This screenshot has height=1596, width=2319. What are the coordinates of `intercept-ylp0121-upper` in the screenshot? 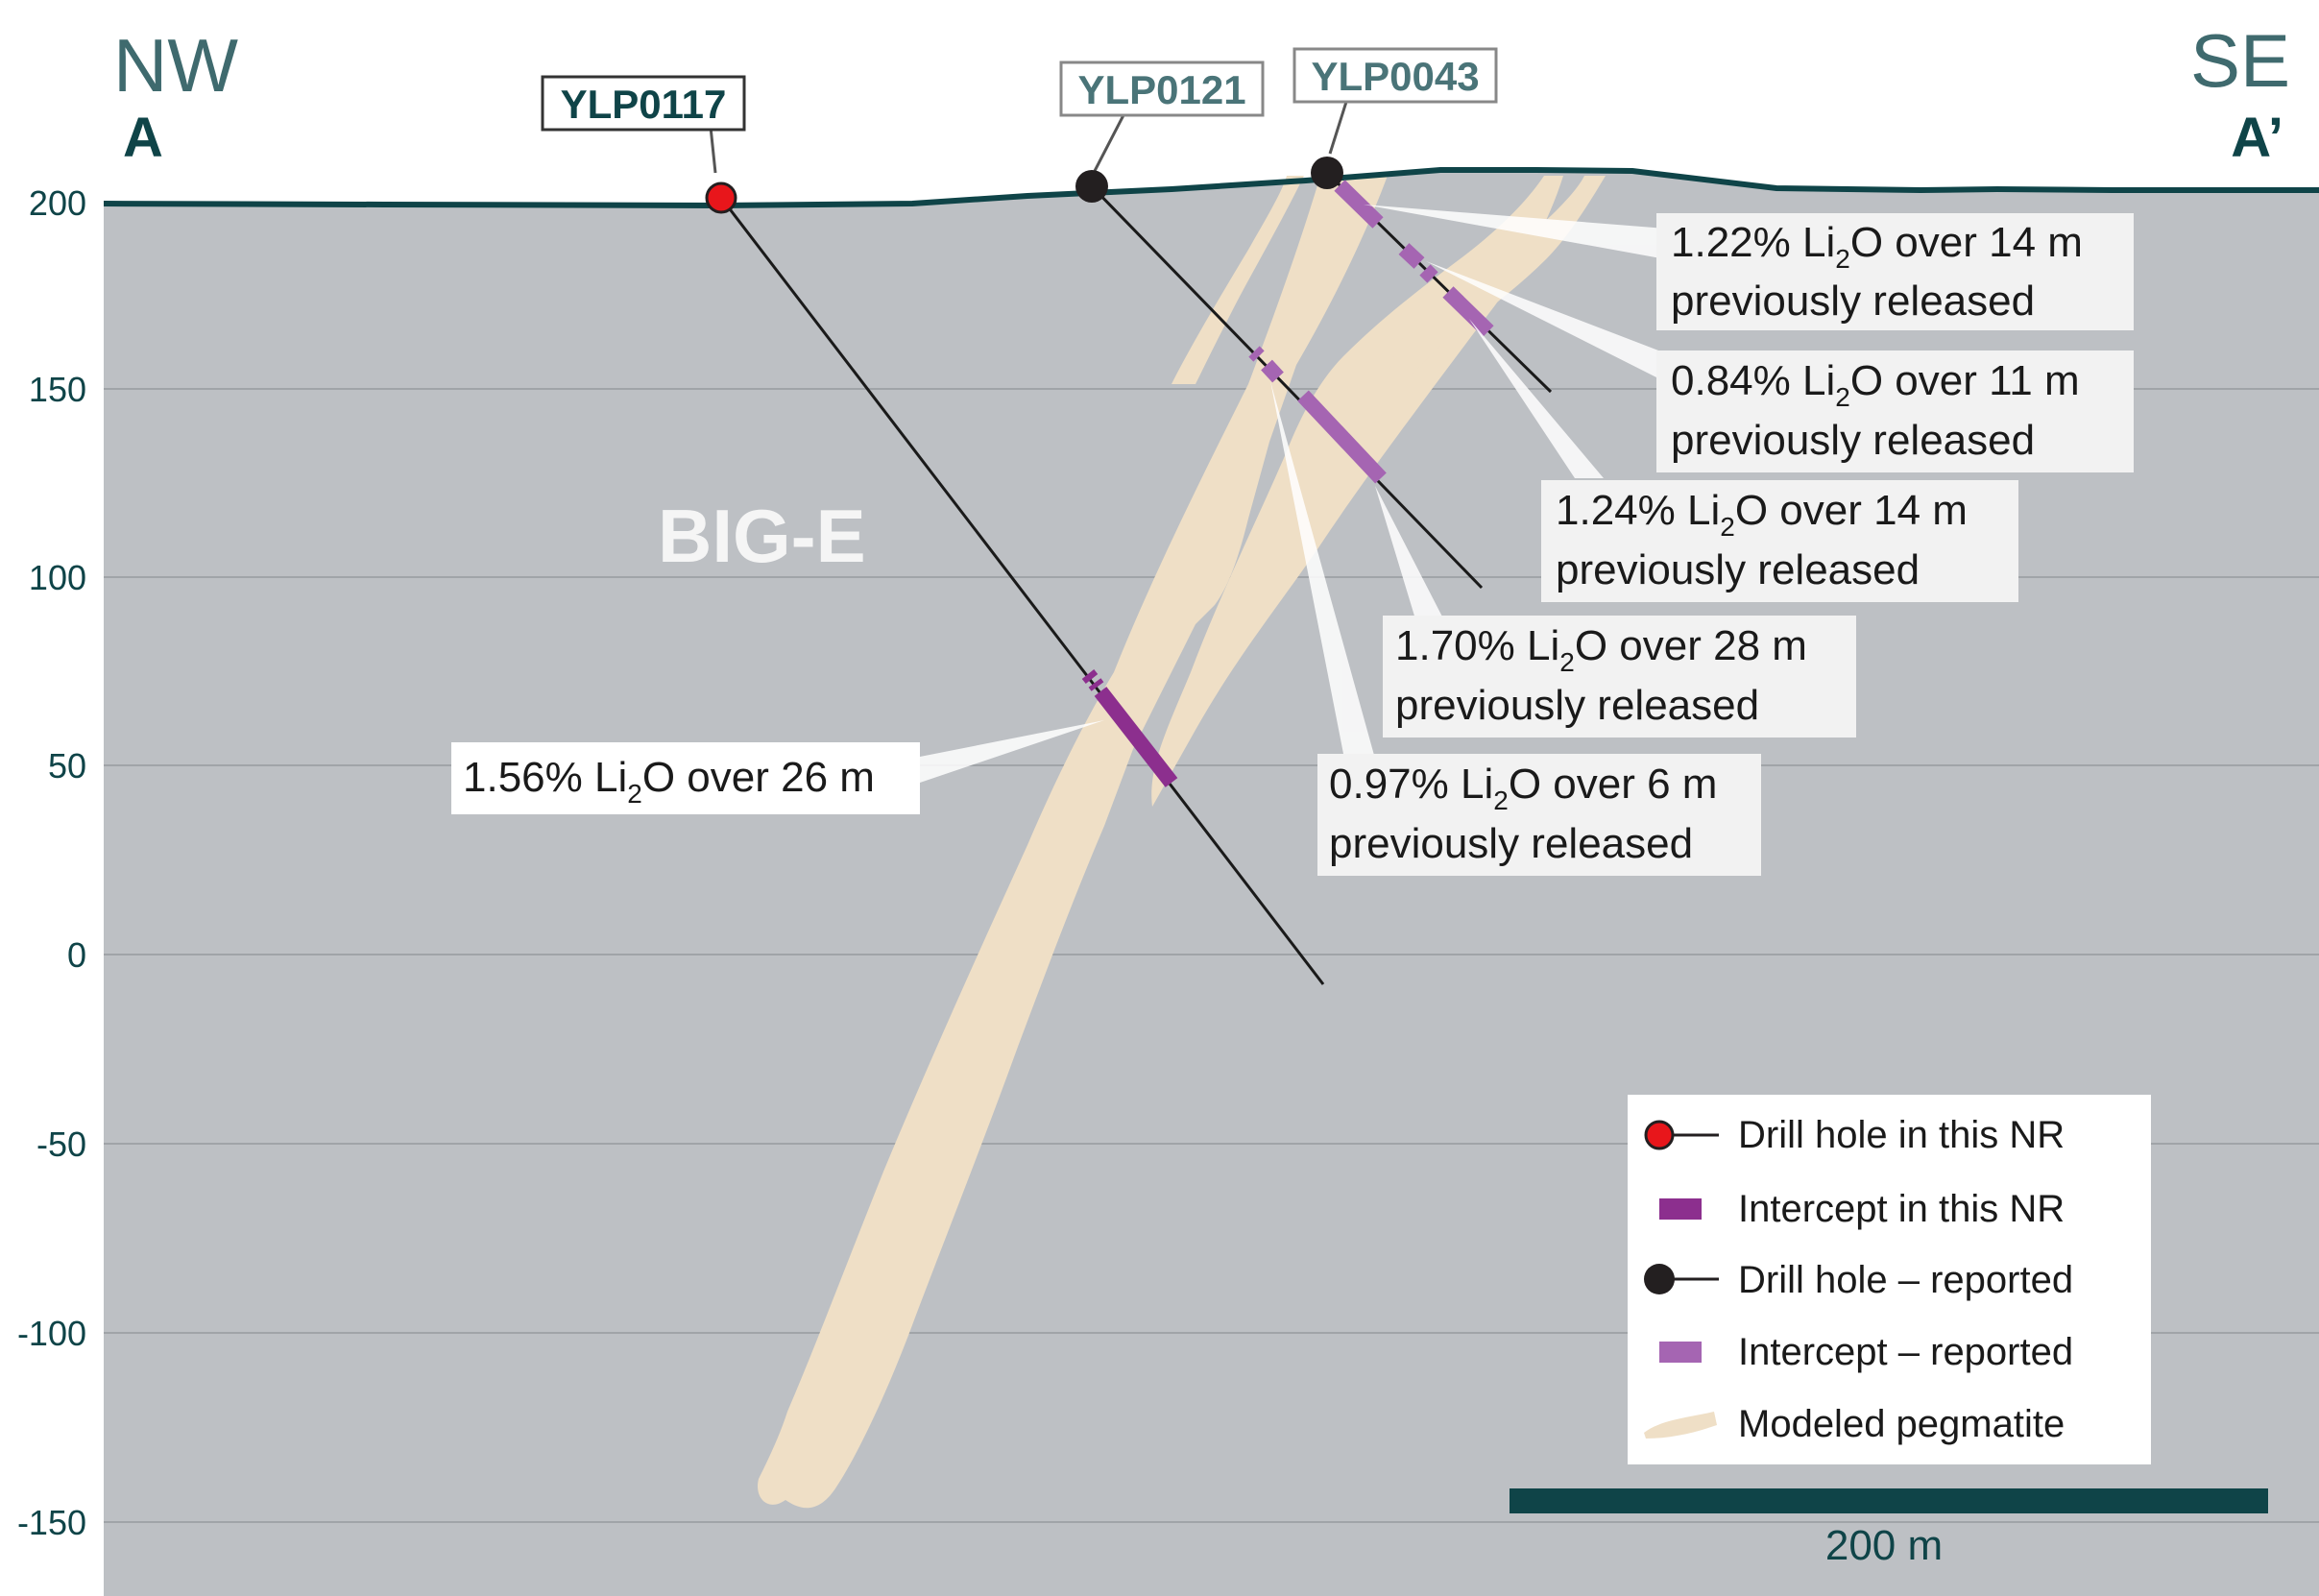 It's located at (1257, 354).